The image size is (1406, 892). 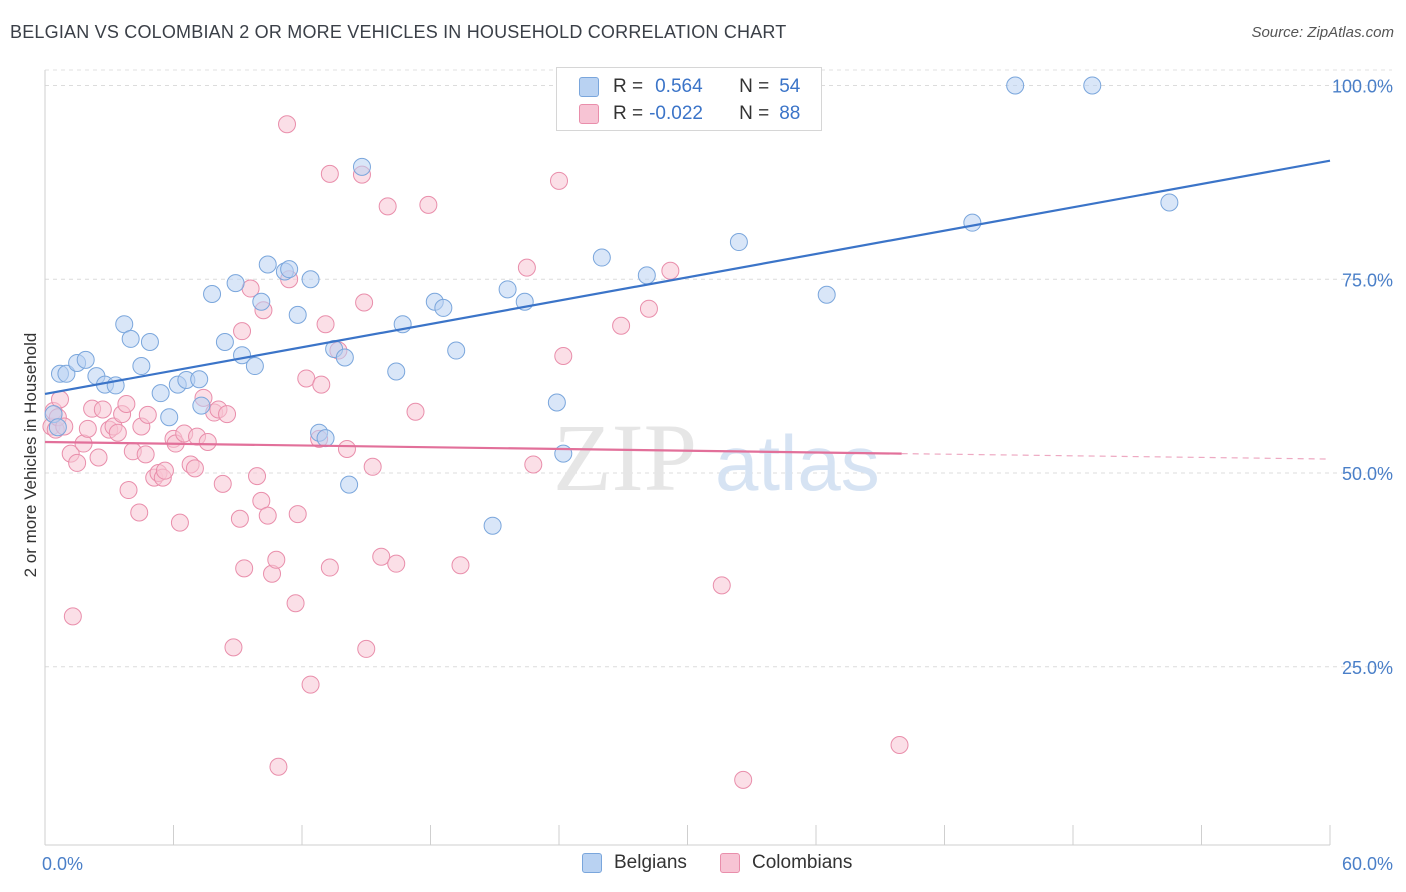 What do you see at coordinates (790, 86) in the screenshot?
I see `belgians-n-value: 54` at bounding box center [790, 86].